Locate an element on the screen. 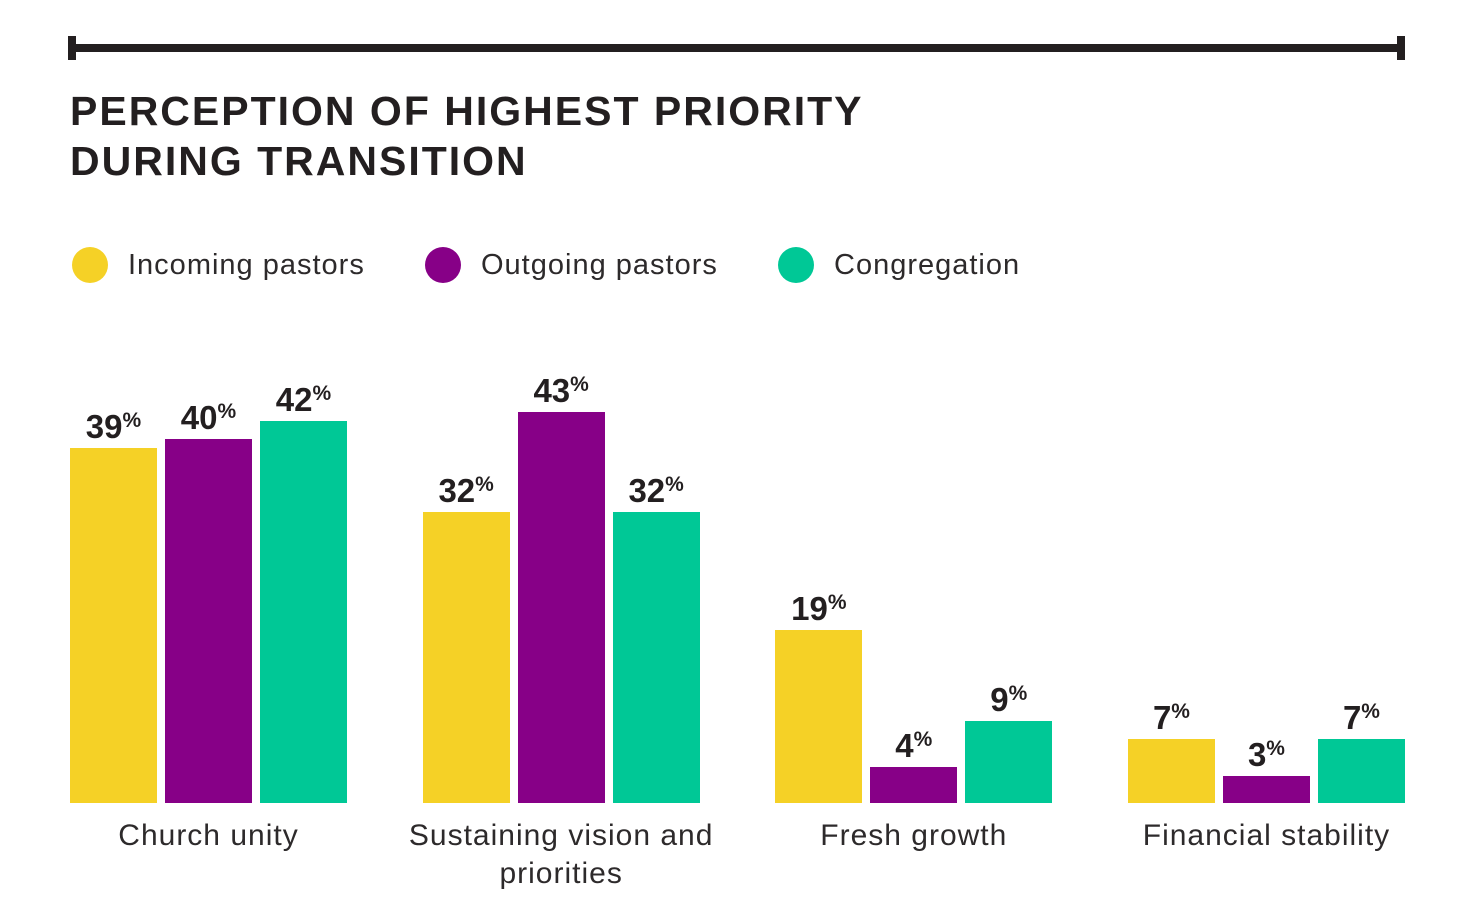 This screenshot has height=918, width=1471. bar-value-label: 9% is located at coordinates (1009, 699).